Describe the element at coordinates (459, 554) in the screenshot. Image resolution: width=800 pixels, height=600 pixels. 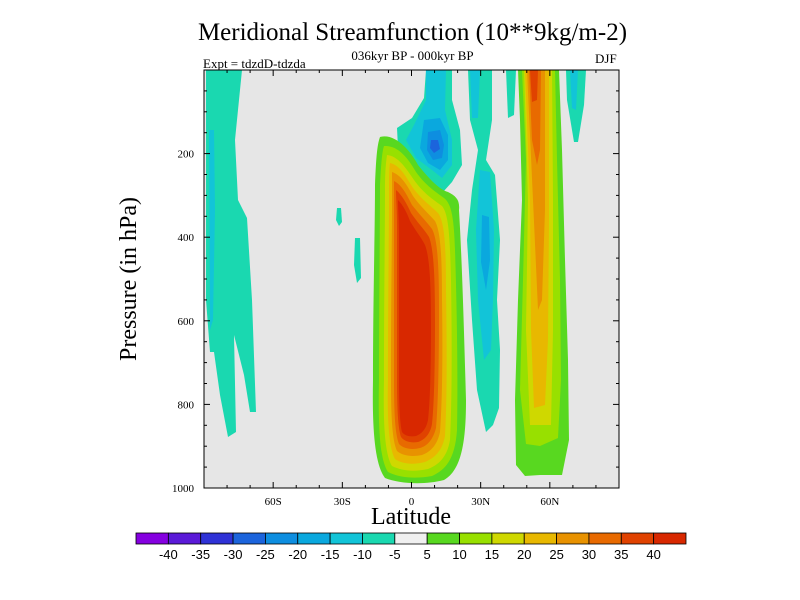
I see `colorbar-label: 10` at that location.